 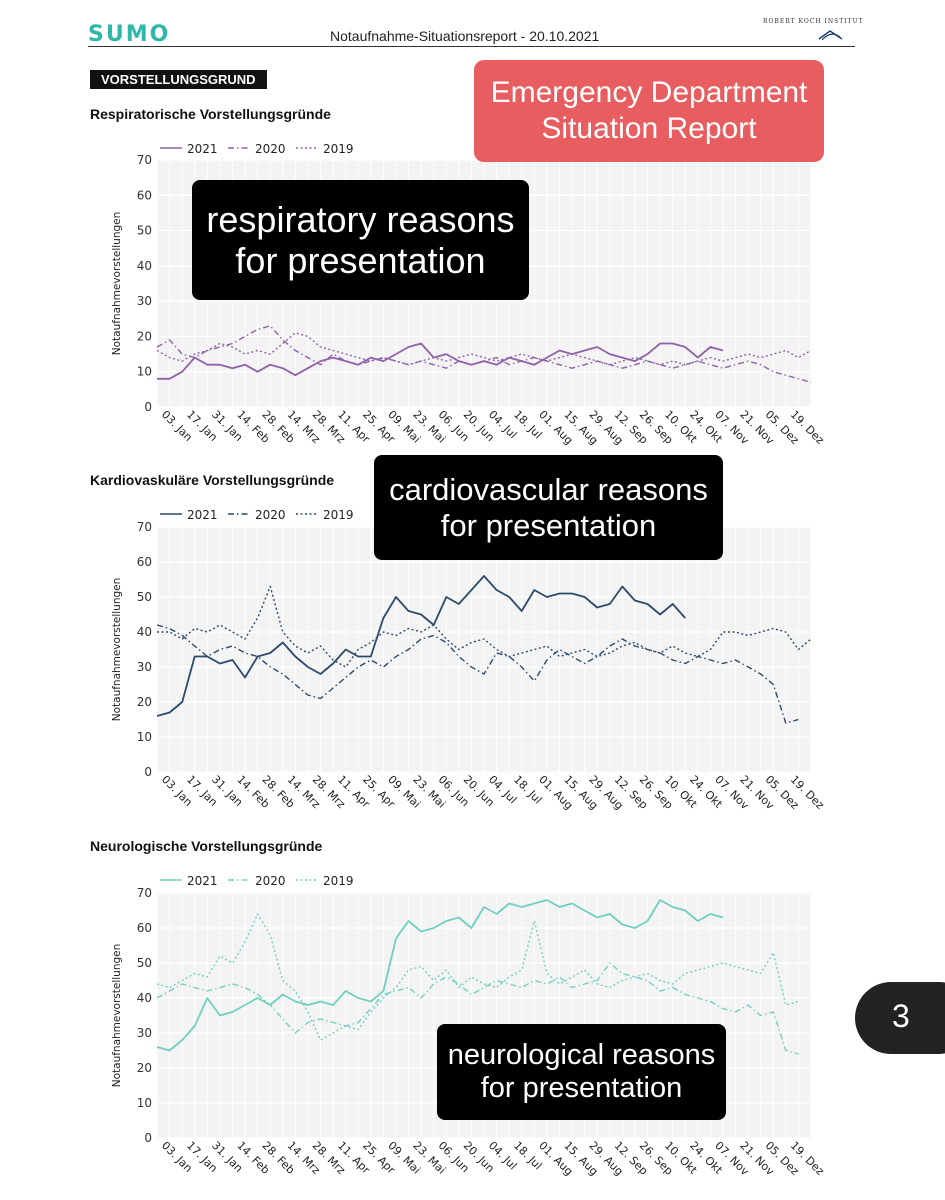 I want to click on callout-neurological-text: neurological reasons for presentation, so click(x=581, y=1071).